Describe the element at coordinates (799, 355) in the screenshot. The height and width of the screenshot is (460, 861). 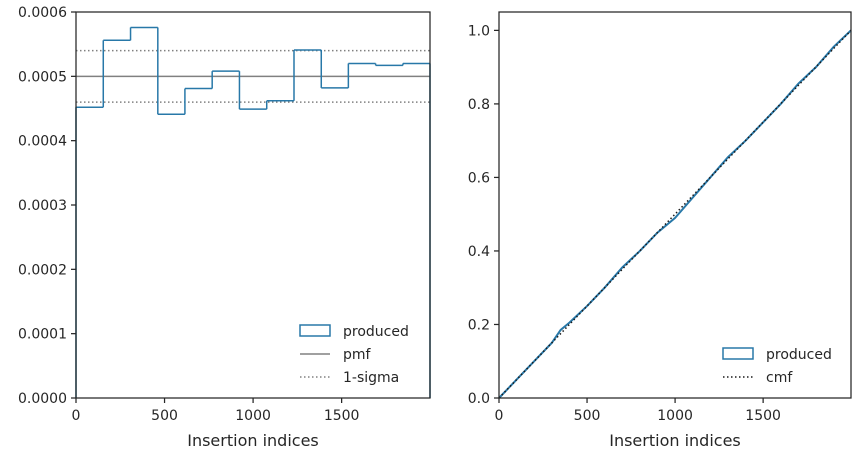
I see `right-legend-produced-label: produced` at that location.